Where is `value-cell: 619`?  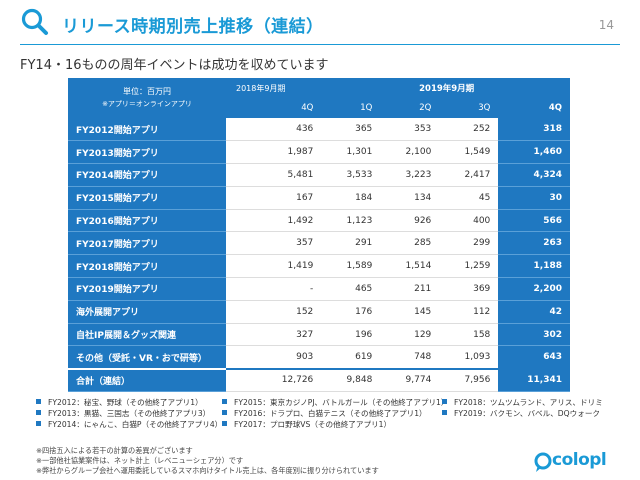
value-cell: 619 is located at coordinates (351, 357).